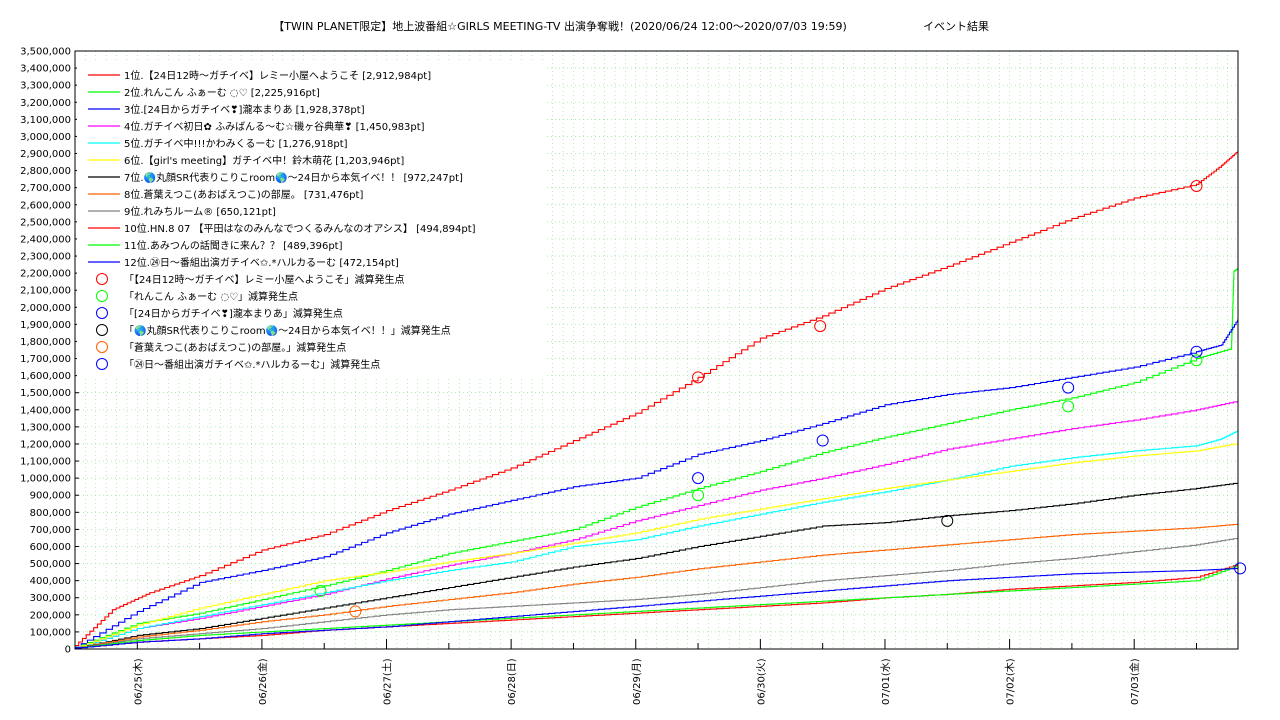 Image resolution: width=1280 pixels, height=720 pixels. I want to click on y-tick-label: 700,000, so click(50, 530).